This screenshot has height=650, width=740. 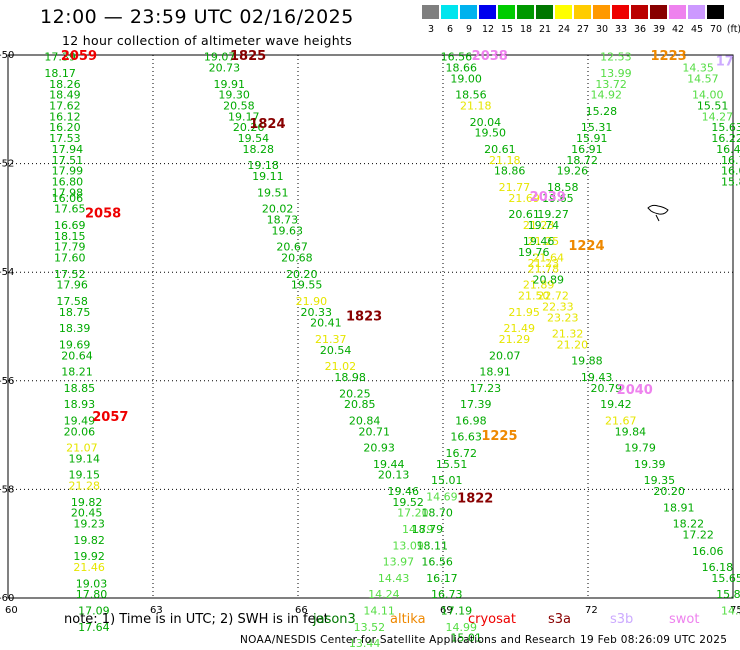 What do you see at coordinates (292, 247) in the screenshot?
I see `swh-value-label: 20.67` at bounding box center [292, 247].